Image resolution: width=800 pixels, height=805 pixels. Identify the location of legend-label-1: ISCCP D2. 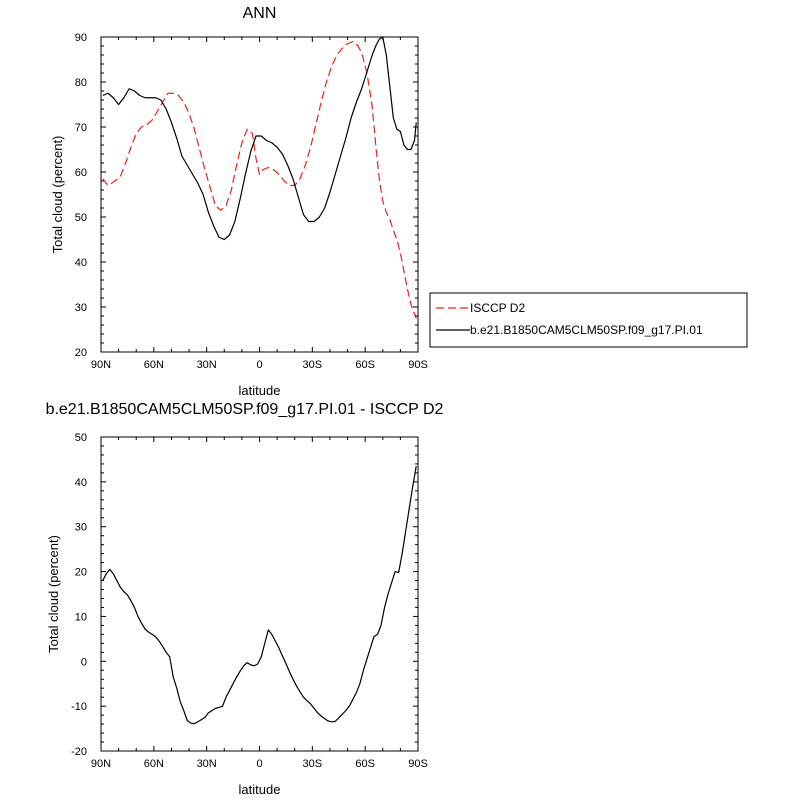
(497, 308).